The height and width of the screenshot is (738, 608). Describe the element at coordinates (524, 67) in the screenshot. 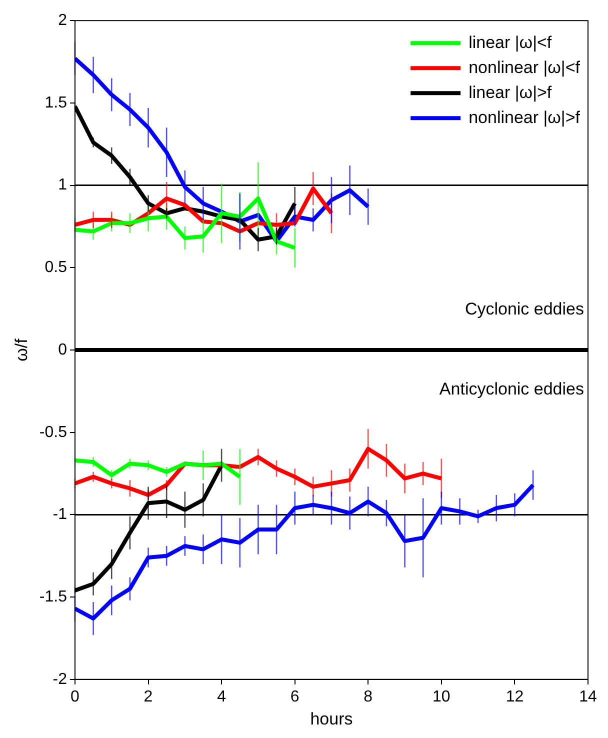

I see `legend-label: nonlinear |ω|<f` at that location.